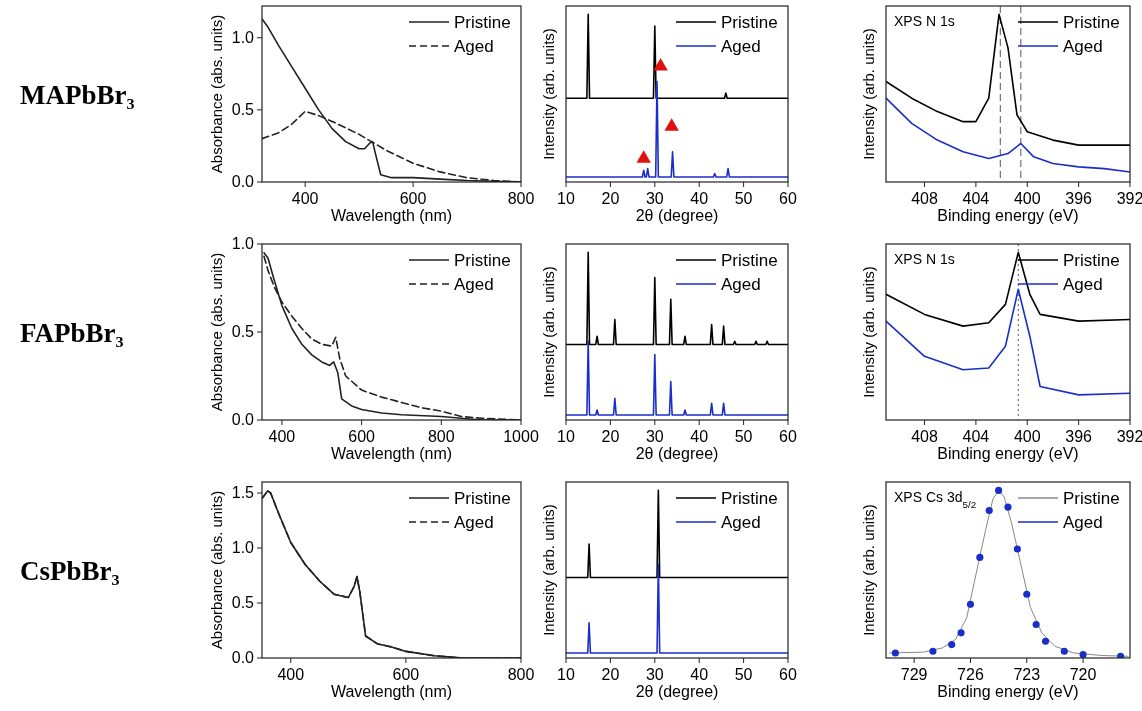 The height and width of the screenshot is (711, 1142). Describe the element at coordinates (914, 674) in the screenshot. I see `x-tick-label: 729` at that location.